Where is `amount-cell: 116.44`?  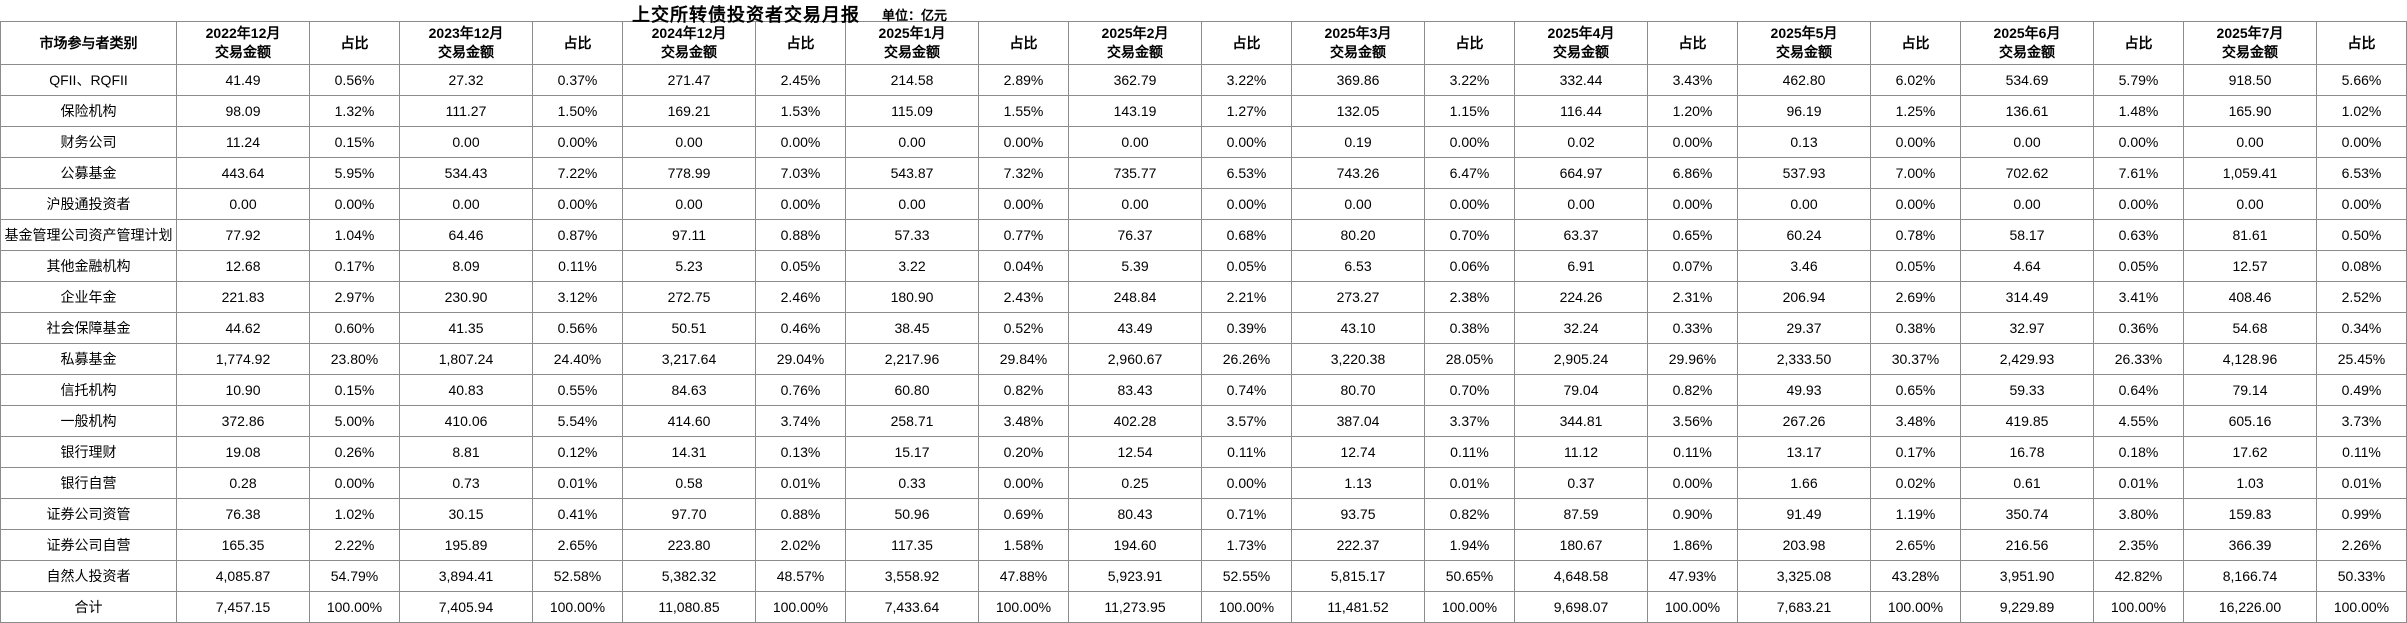
amount-cell: 116.44 is located at coordinates (1581, 111).